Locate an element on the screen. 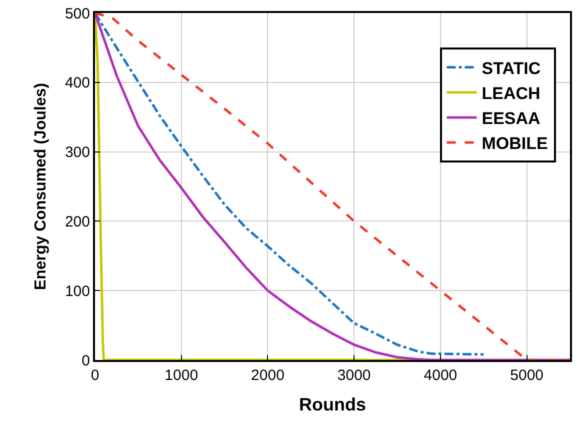 This screenshot has height=422, width=577. x-tick-label: 1000 is located at coordinates (181, 375).